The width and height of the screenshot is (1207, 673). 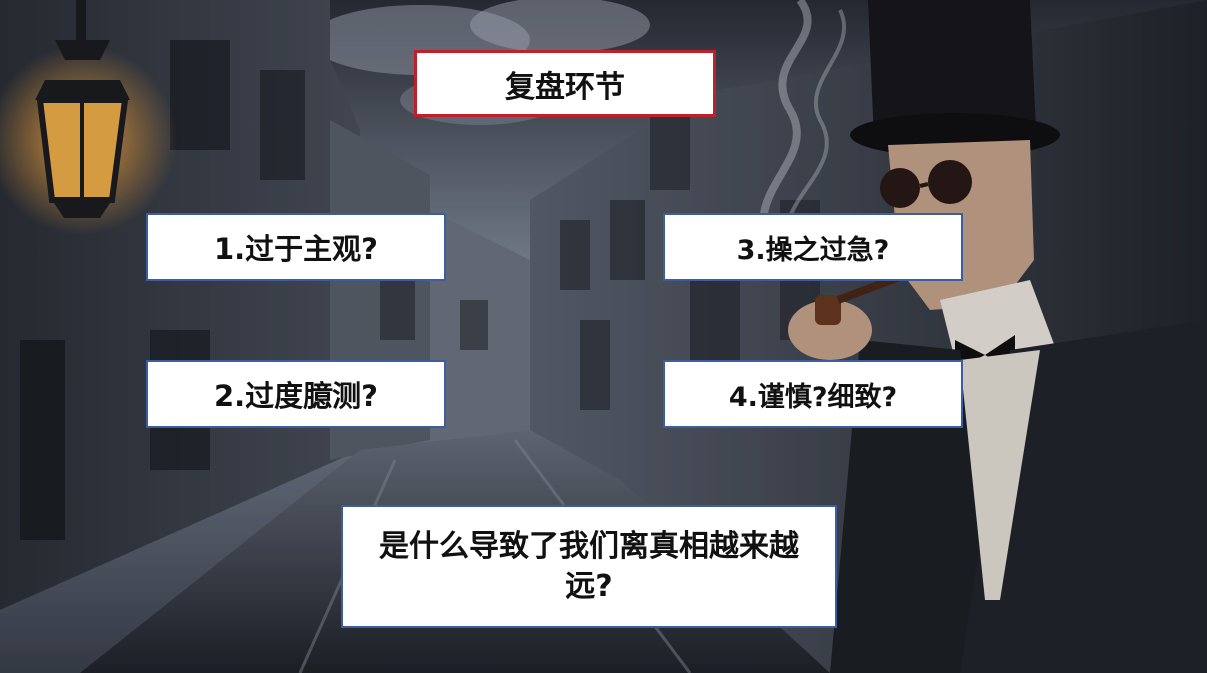 I want to click on item-box-4: 4.谨慎?细致?, so click(x=813, y=394).